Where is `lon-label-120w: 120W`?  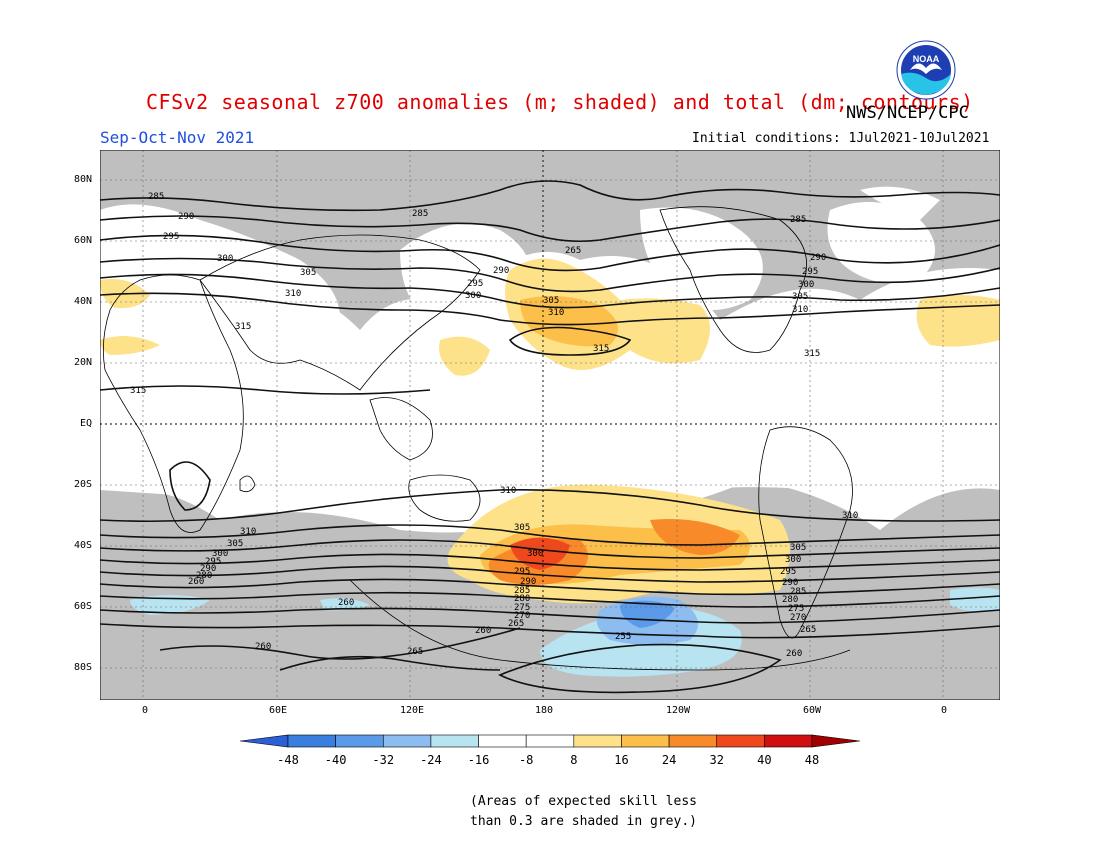 lon-label-120w: 120W is located at coordinates (678, 710).